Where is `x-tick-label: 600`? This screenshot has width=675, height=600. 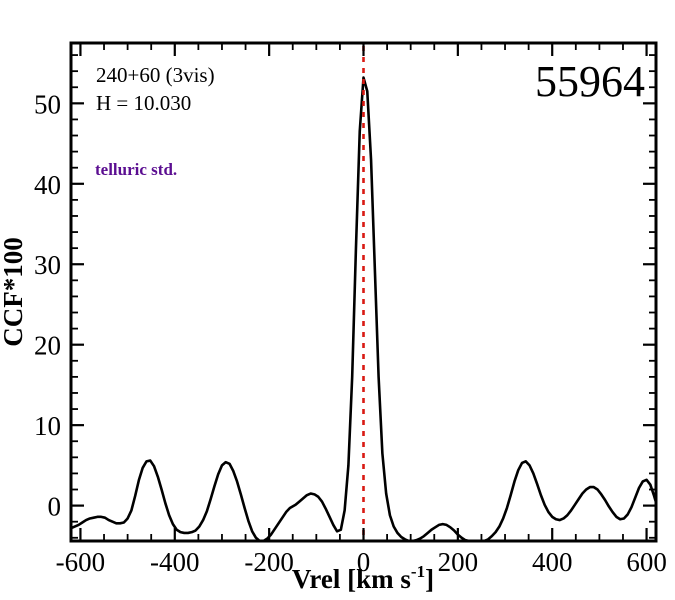 x-tick-label: 600 is located at coordinates (646, 562).